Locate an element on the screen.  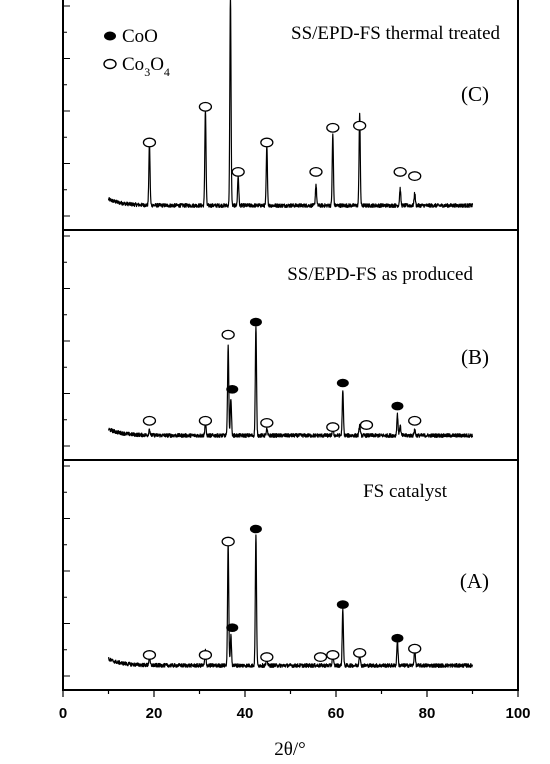
panel-c-title: SS/EPD-FS thermal treated is located at coordinates (395, 33).